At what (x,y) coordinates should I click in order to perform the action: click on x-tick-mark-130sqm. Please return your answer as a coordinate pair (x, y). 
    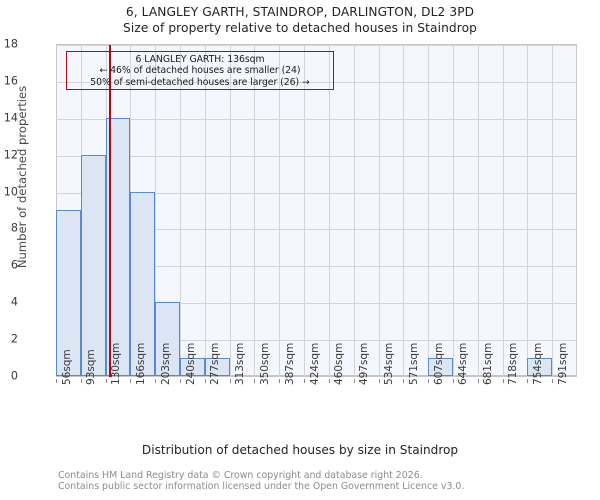
    Looking at the image, I should click on (106, 381).